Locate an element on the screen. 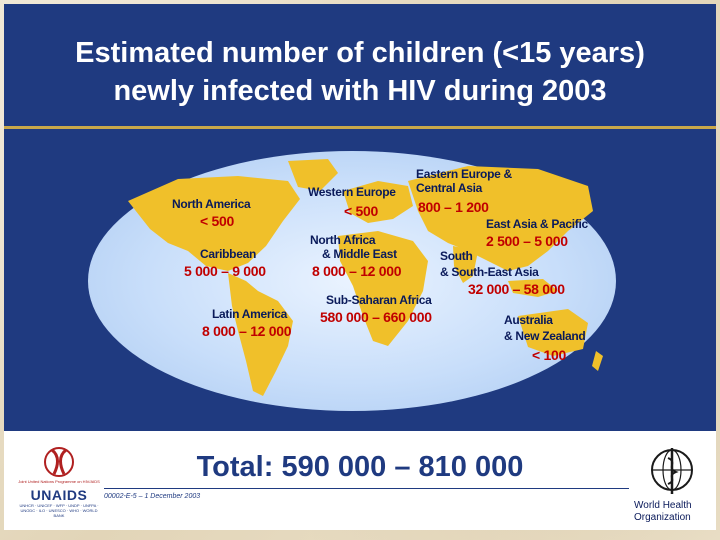  value-eastern-europe: 800 – 1 200 is located at coordinates (453, 207).